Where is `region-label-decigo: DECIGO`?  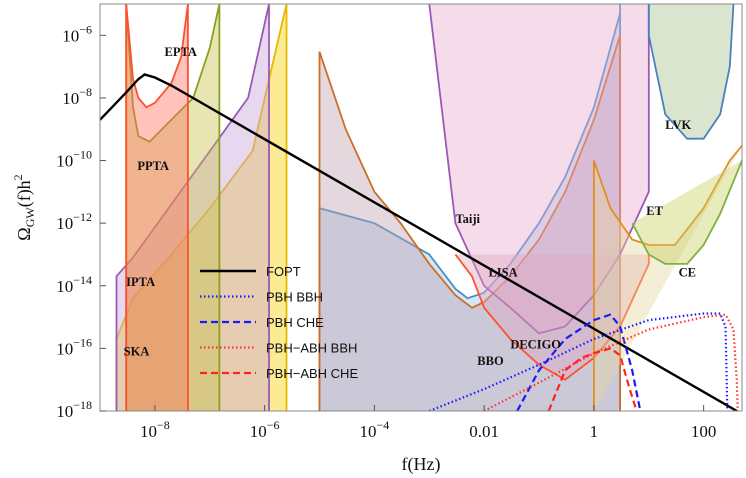
region-label-decigo: DECIGO is located at coordinates (535, 344).